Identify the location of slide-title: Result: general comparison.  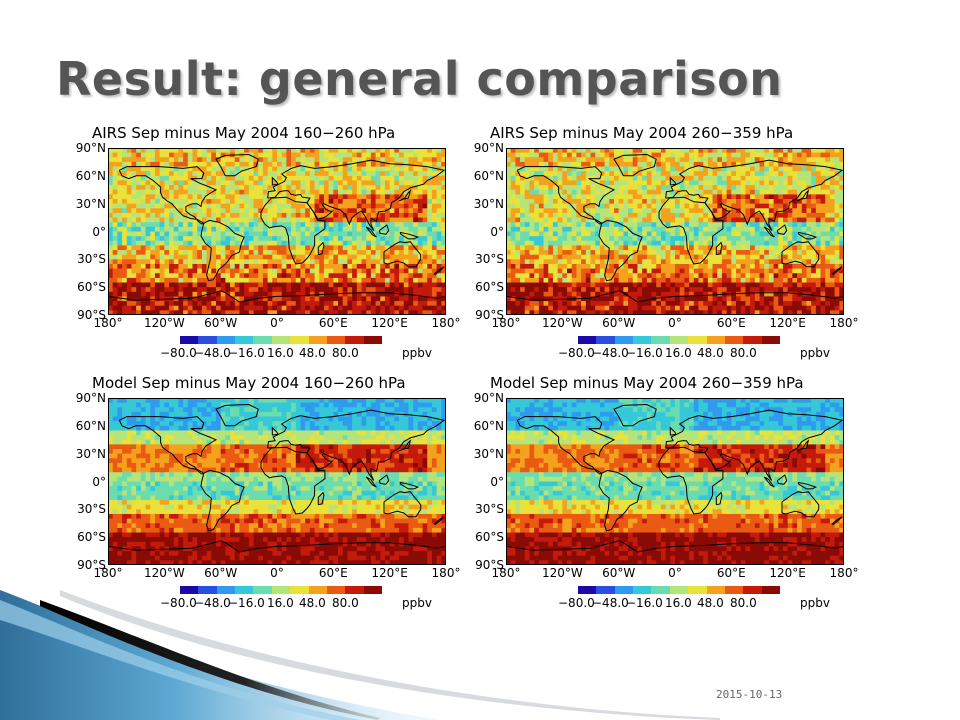
(419, 79).